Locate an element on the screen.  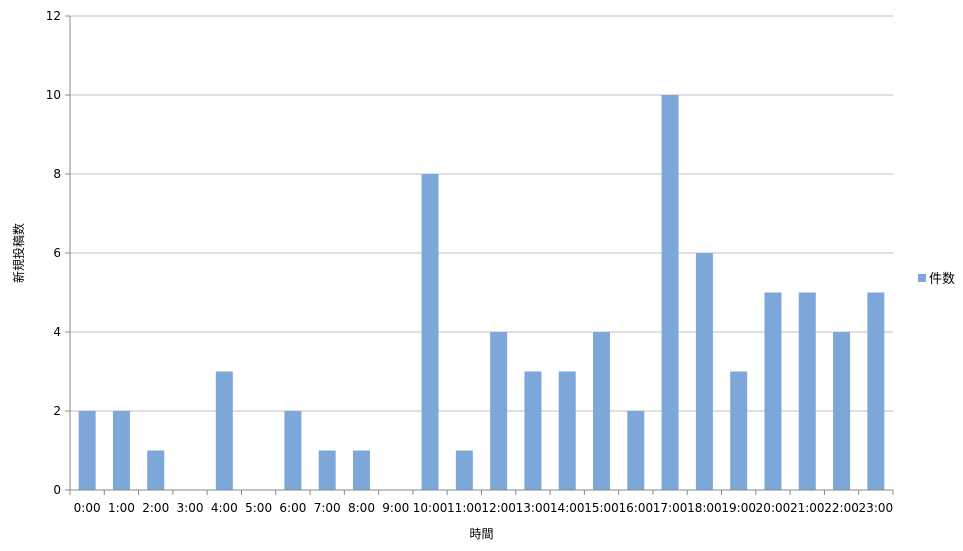
x-tick-label-1300: 13:00 is located at coordinates (533, 508).